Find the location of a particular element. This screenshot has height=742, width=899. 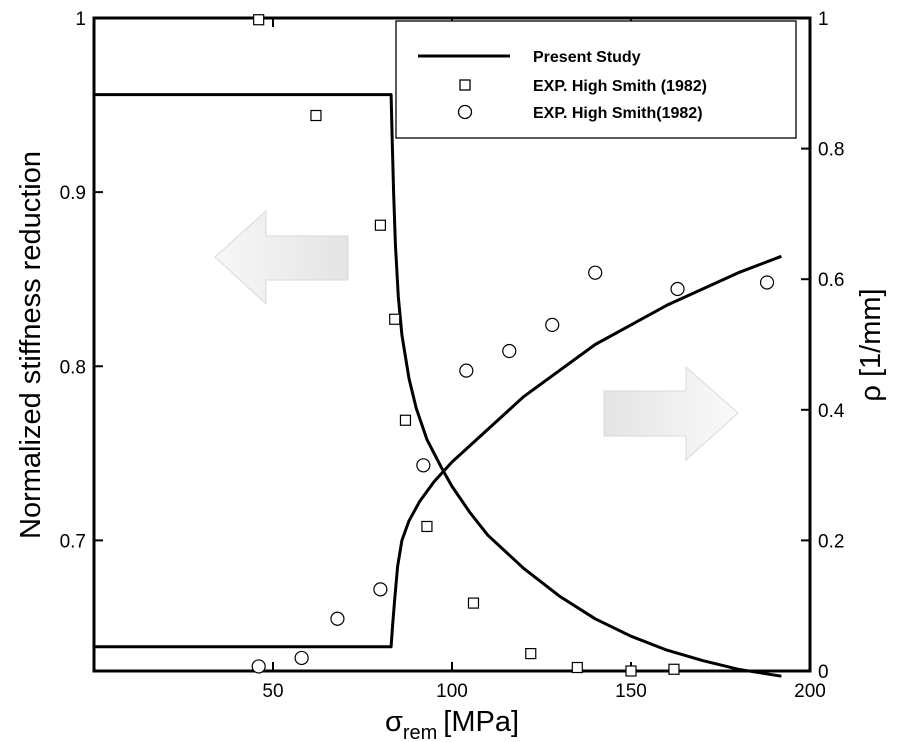

y-left-axis-title: Normalized stiffness reduction is located at coordinates (31, 345).